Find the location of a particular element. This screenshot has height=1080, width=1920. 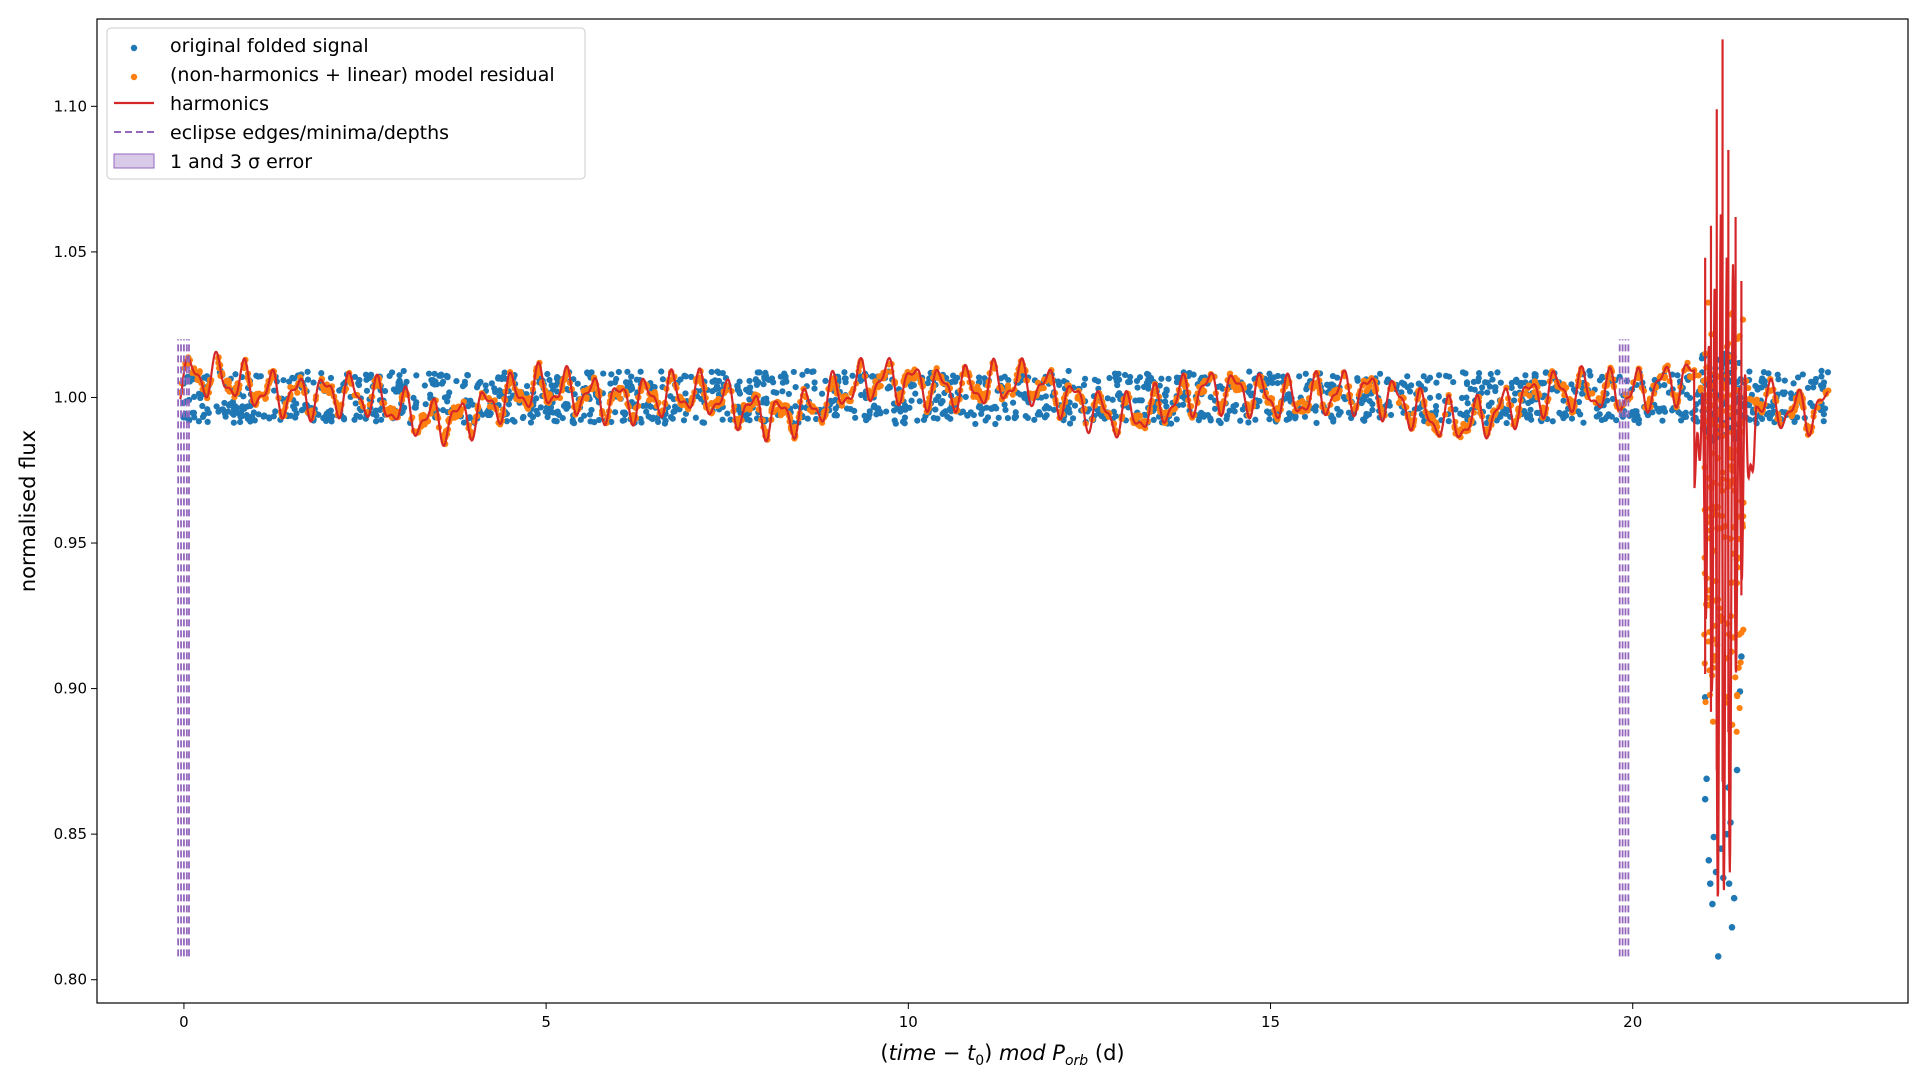

y-tick-label: 0.80 is located at coordinates (70, 980).